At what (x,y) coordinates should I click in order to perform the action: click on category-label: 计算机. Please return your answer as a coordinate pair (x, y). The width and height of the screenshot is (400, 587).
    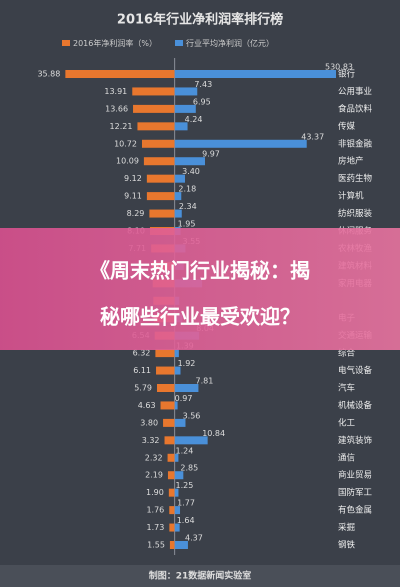
    Looking at the image, I should click on (351, 196).